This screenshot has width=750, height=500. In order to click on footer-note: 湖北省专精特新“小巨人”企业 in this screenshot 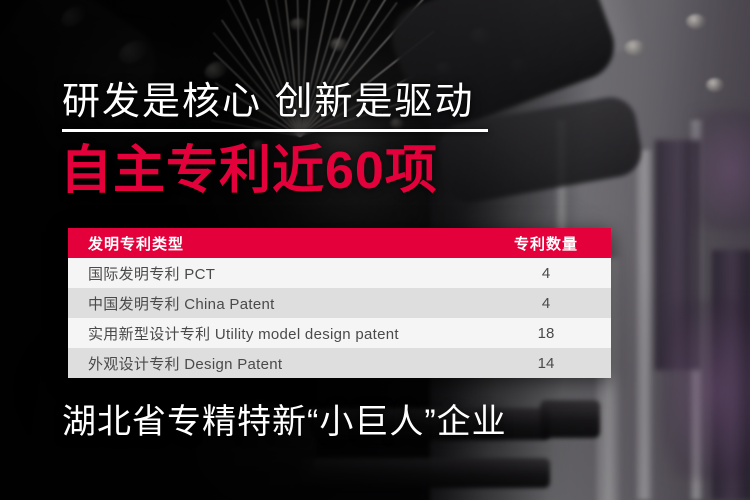, I will do `click(284, 422)`.